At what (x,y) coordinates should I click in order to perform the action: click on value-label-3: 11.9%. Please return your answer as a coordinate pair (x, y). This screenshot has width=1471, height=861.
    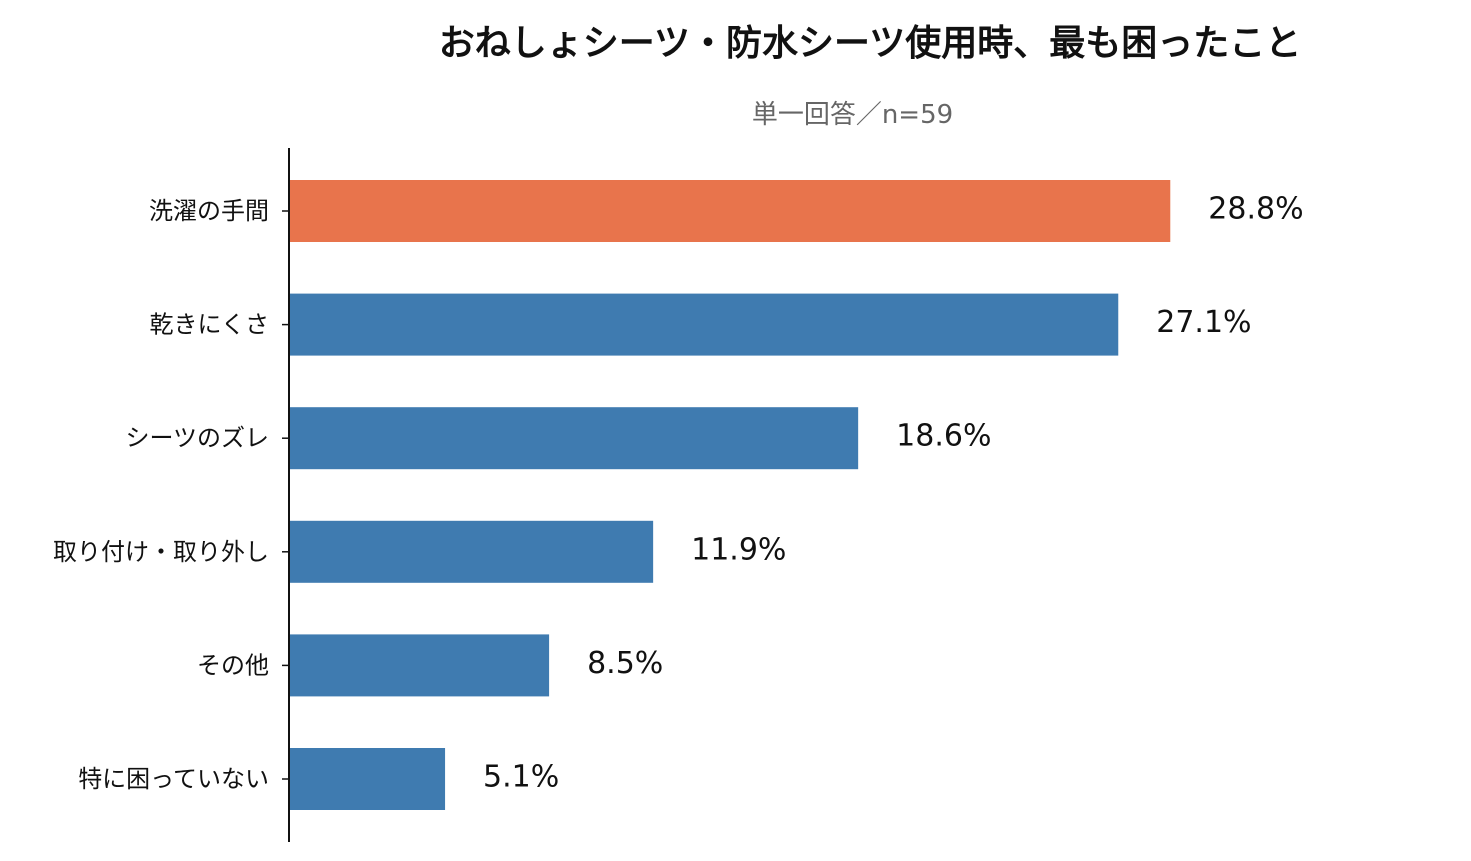
    Looking at the image, I should click on (738, 549).